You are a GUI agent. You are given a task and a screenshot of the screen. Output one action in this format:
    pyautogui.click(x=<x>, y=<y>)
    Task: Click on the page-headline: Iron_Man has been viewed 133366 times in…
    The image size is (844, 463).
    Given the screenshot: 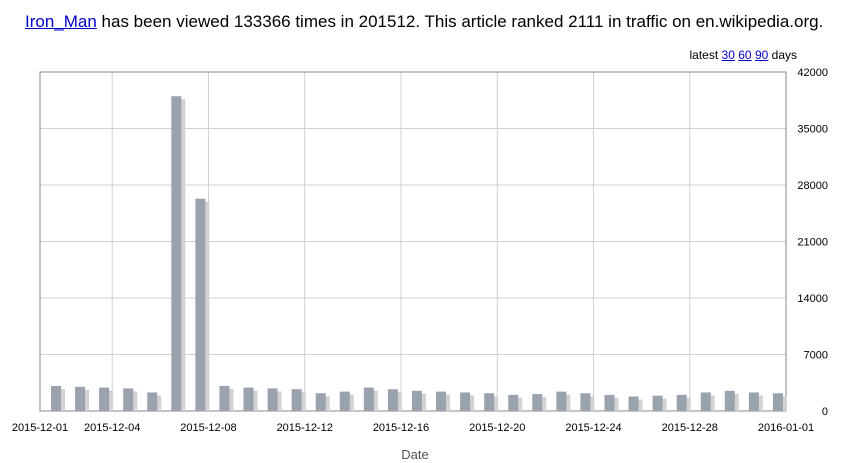 What is the action you would take?
    pyautogui.click(x=424, y=22)
    